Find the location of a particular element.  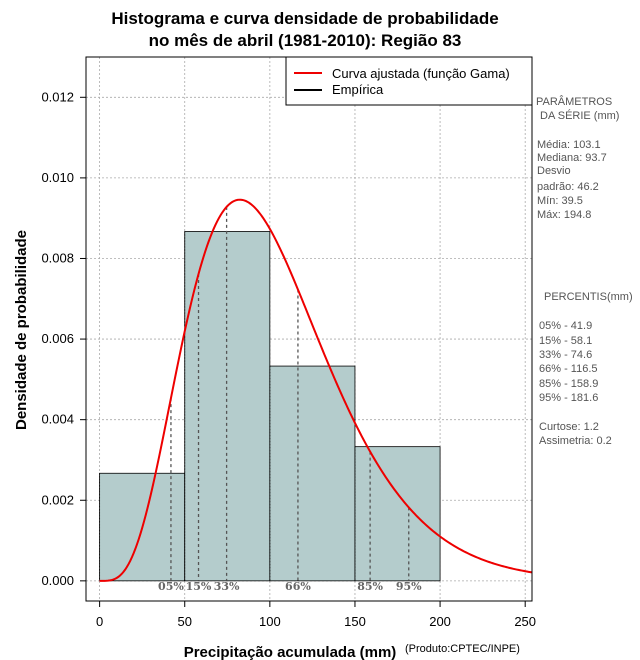

legend-box is located at coordinates (409, 81).